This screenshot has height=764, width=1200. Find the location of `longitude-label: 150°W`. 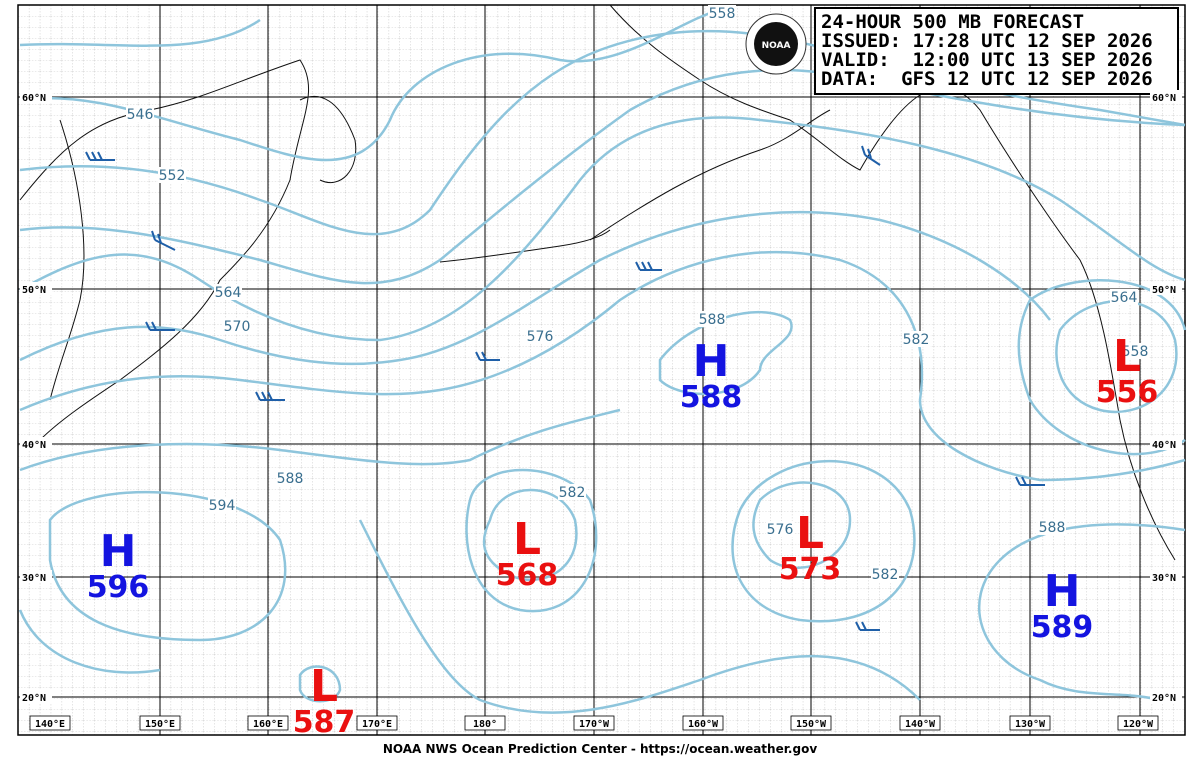

longitude-label: 150°W is located at coordinates (811, 724).